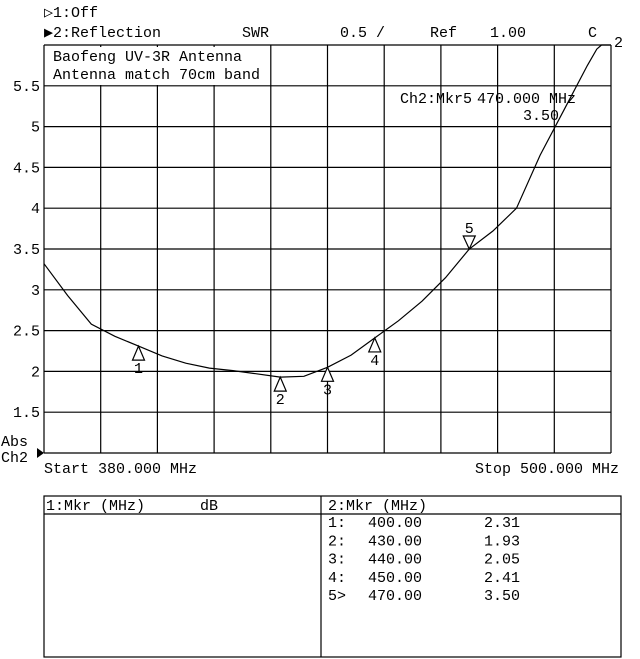  Describe the element at coordinates (395, 541) in the screenshot. I see `marker-frequency: 430.00` at that location.